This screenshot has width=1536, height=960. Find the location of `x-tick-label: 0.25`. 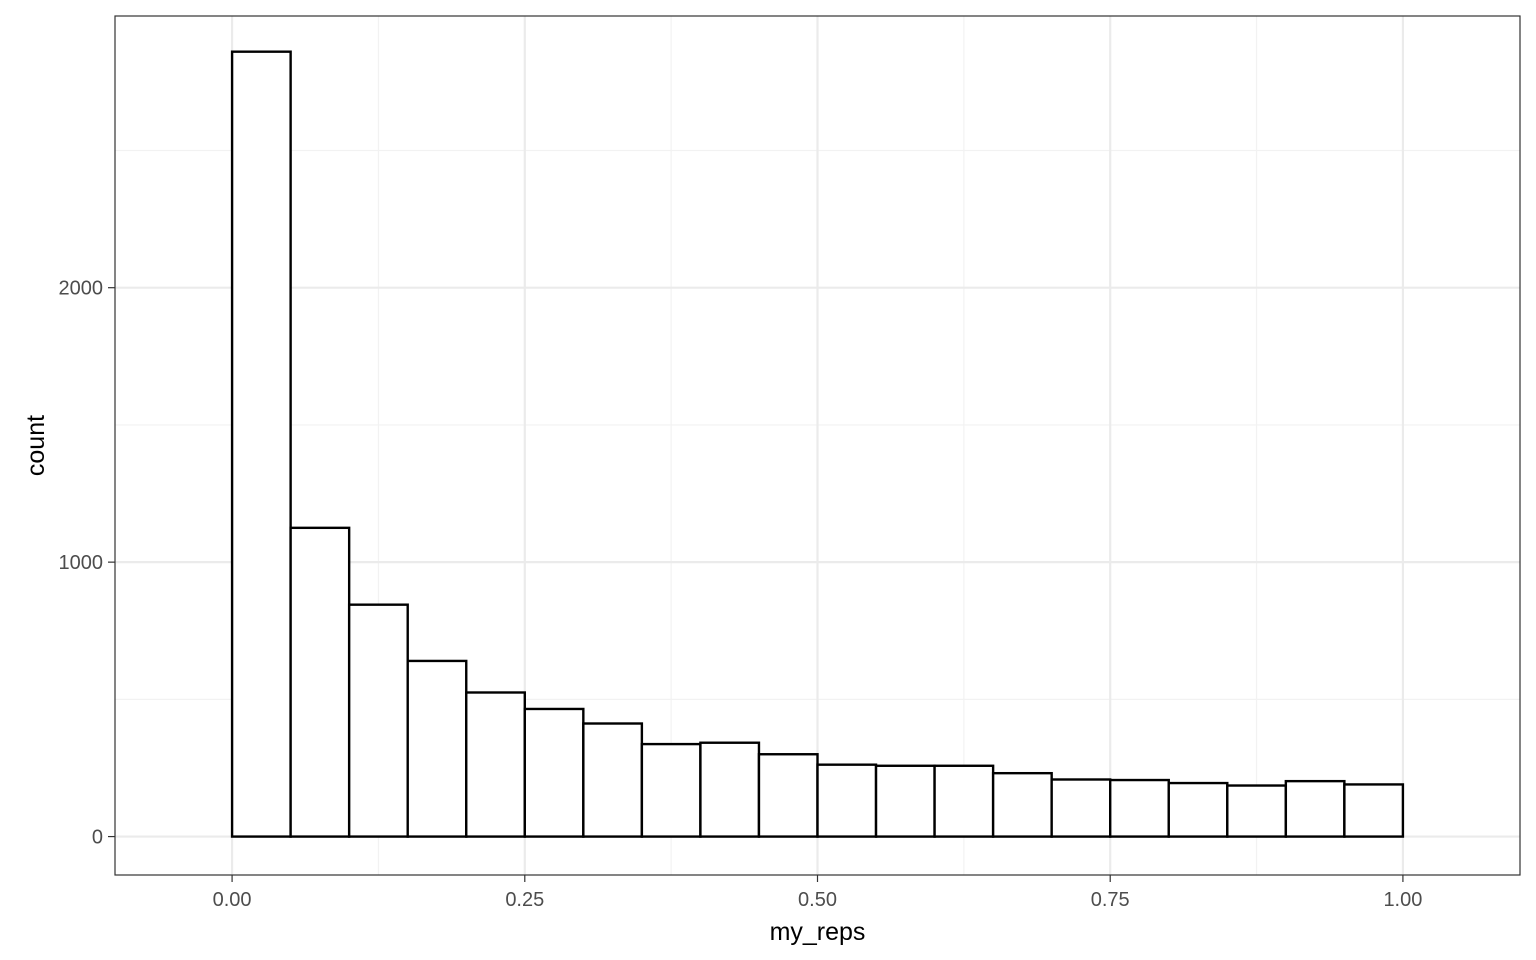

x-tick-label: 0.25 is located at coordinates (524, 900).